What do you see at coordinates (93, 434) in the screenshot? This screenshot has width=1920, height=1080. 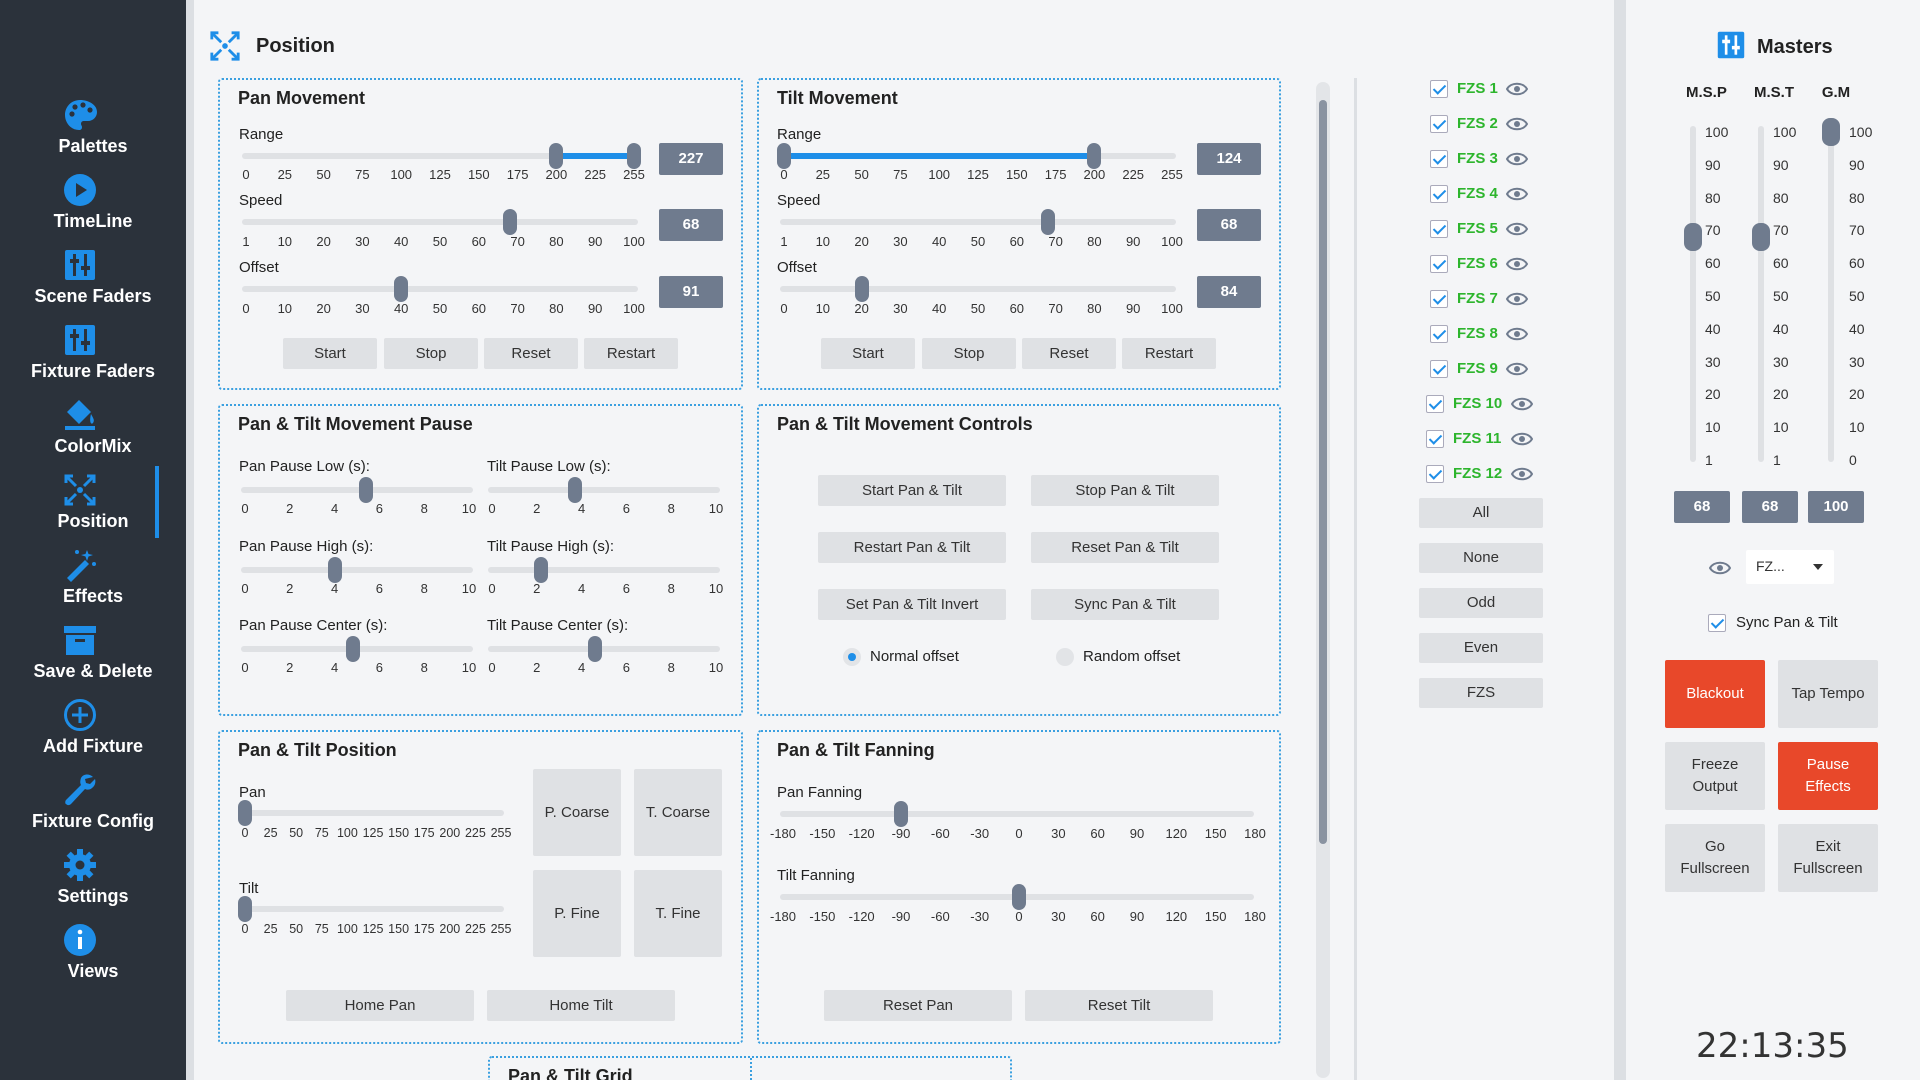 I see `nav-colormix: ColorMix` at bounding box center [93, 434].